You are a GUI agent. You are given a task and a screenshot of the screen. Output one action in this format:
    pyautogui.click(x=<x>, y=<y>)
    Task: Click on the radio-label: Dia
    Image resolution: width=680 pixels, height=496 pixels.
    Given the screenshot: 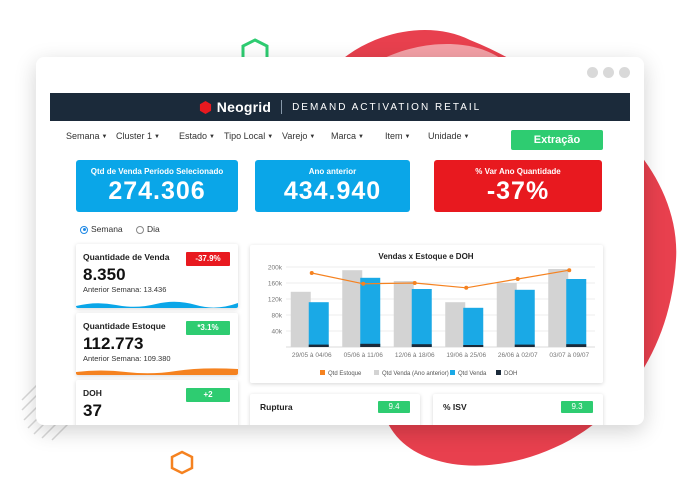 What is the action you would take?
    pyautogui.click(x=153, y=229)
    